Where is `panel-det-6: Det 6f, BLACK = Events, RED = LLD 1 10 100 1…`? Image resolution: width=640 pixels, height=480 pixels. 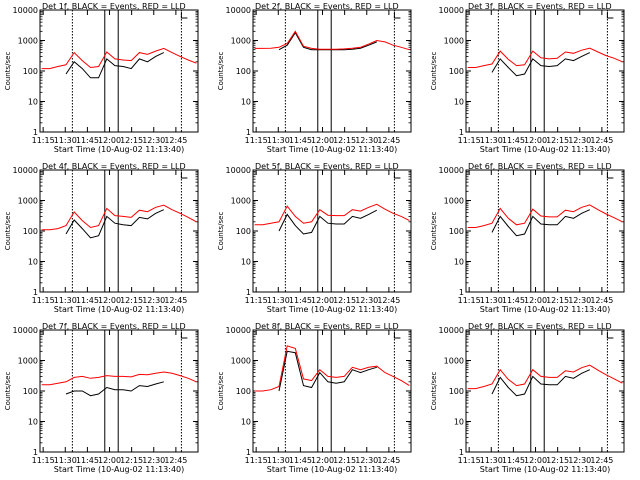 panel-det-6: Det 6f, BLACK = Events, RED = LLD 1 10 100 1… is located at coordinates (527, 238).